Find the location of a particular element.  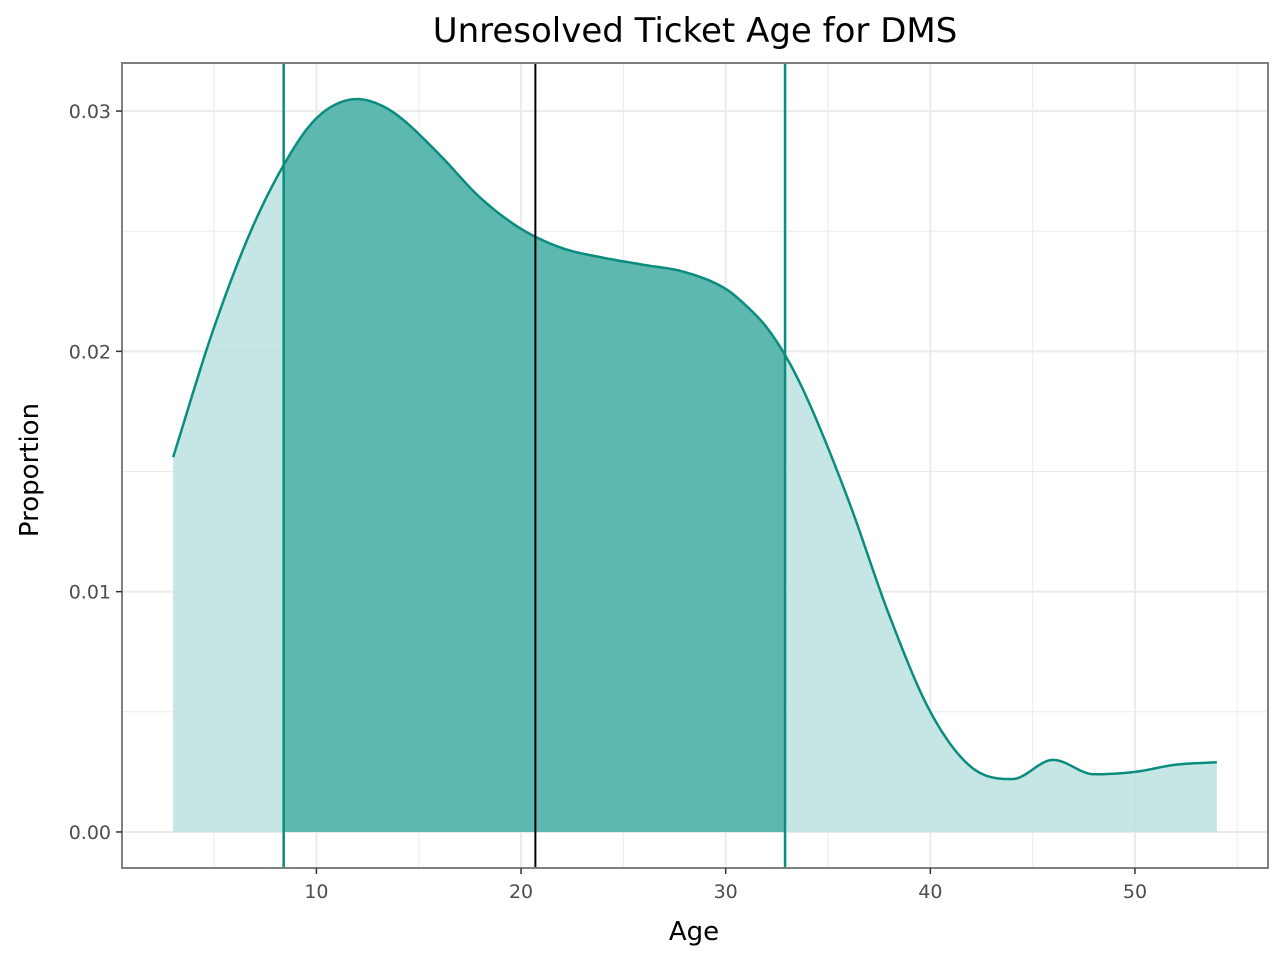

chart-title: Unresolved Ticket Age for DMS is located at coordinates (695, 31).